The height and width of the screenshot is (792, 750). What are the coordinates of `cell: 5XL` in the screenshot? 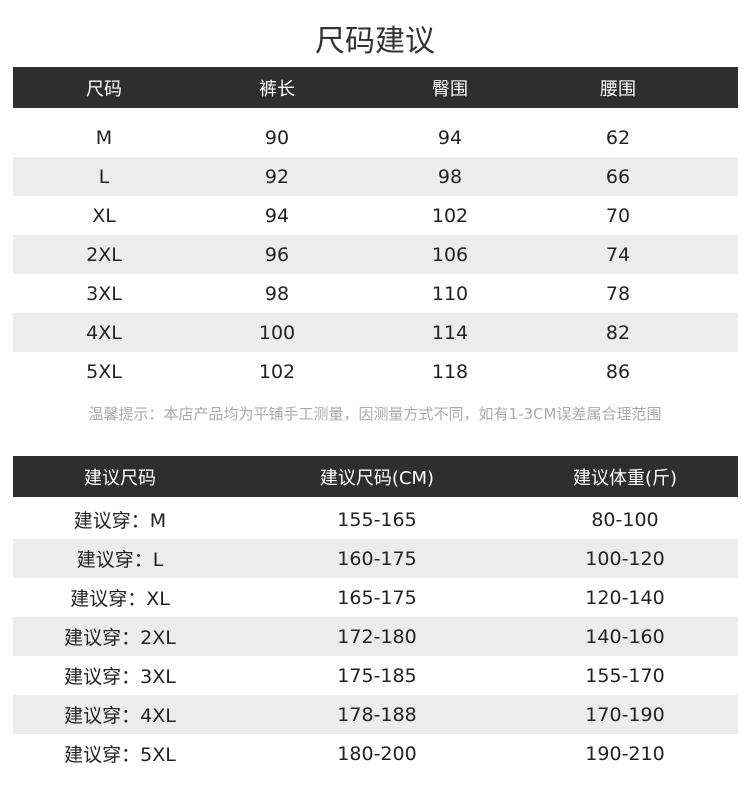 It's located at (104, 371).